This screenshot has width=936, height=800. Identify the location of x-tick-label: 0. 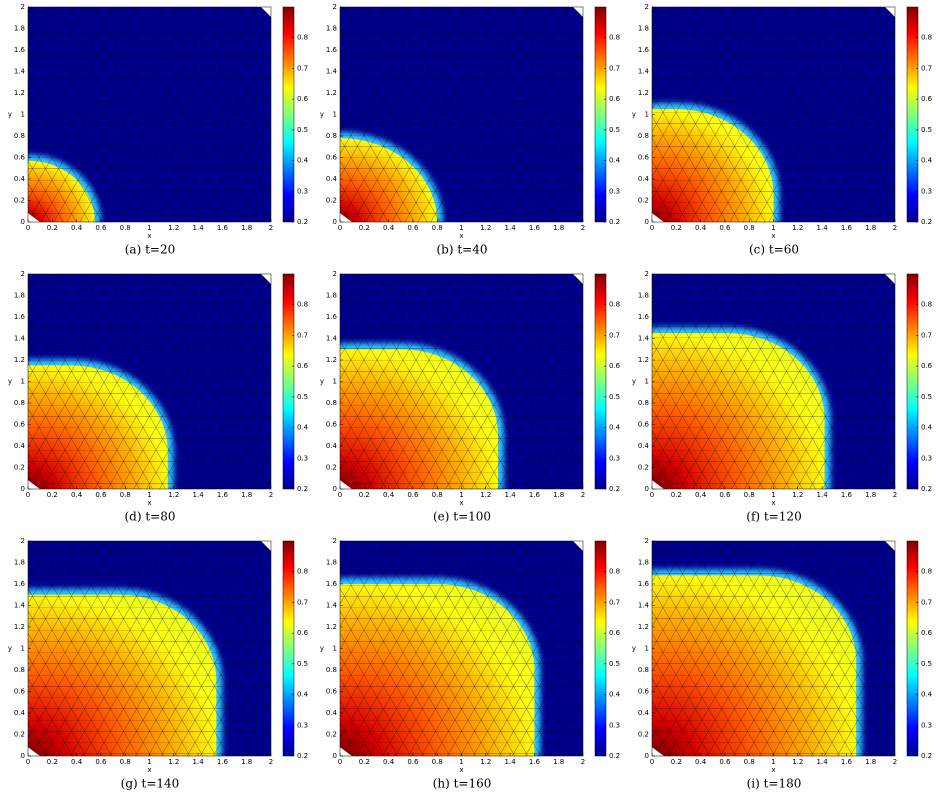
(340, 228).